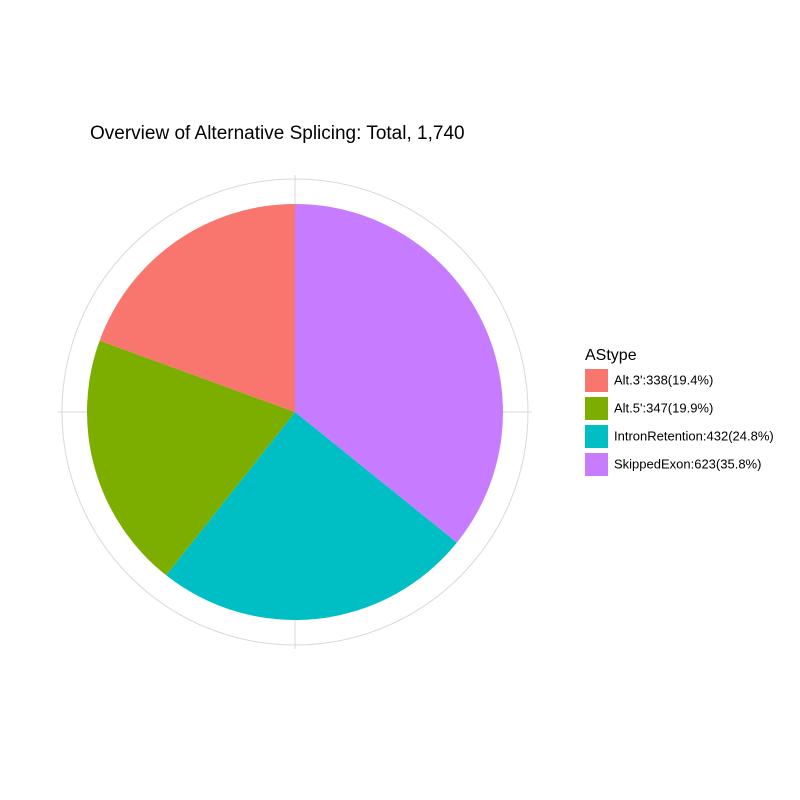 The height and width of the screenshot is (800, 800). What do you see at coordinates (611, 355) in the screenshot?
I see `legend-title: AStype` at bounding box center [611, 355].